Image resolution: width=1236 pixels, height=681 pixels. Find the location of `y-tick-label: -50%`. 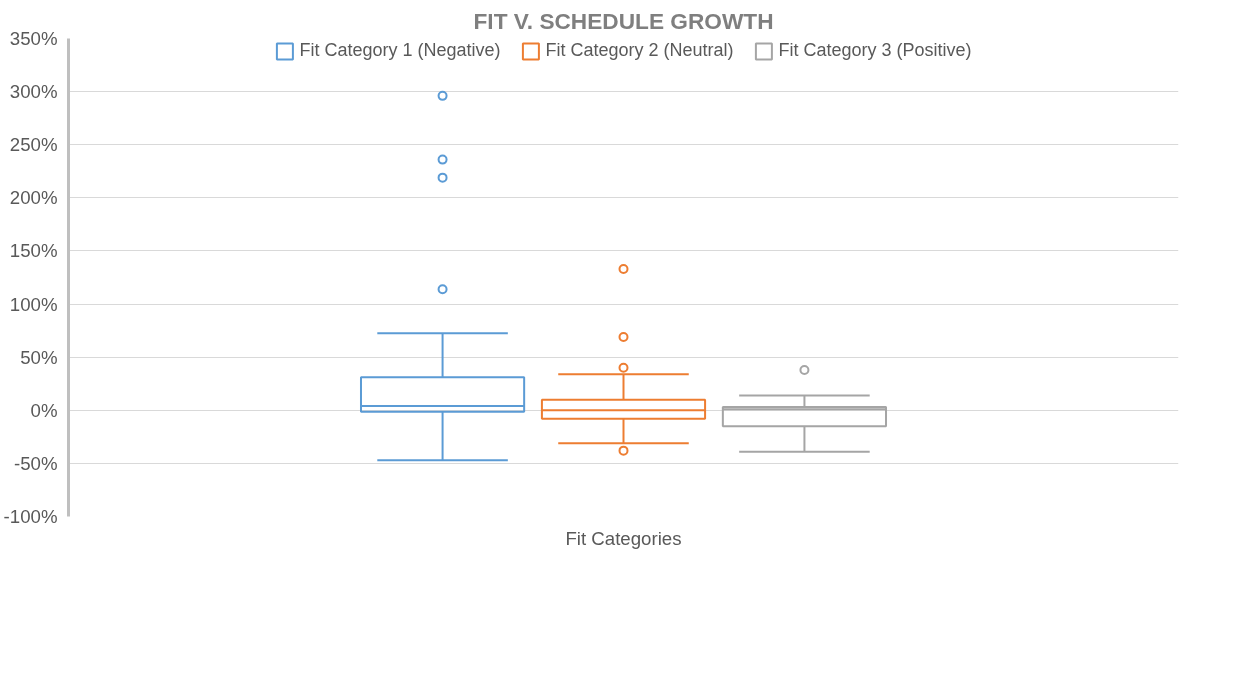

y-tick-label: -50% is located at coordinates (35, 463).